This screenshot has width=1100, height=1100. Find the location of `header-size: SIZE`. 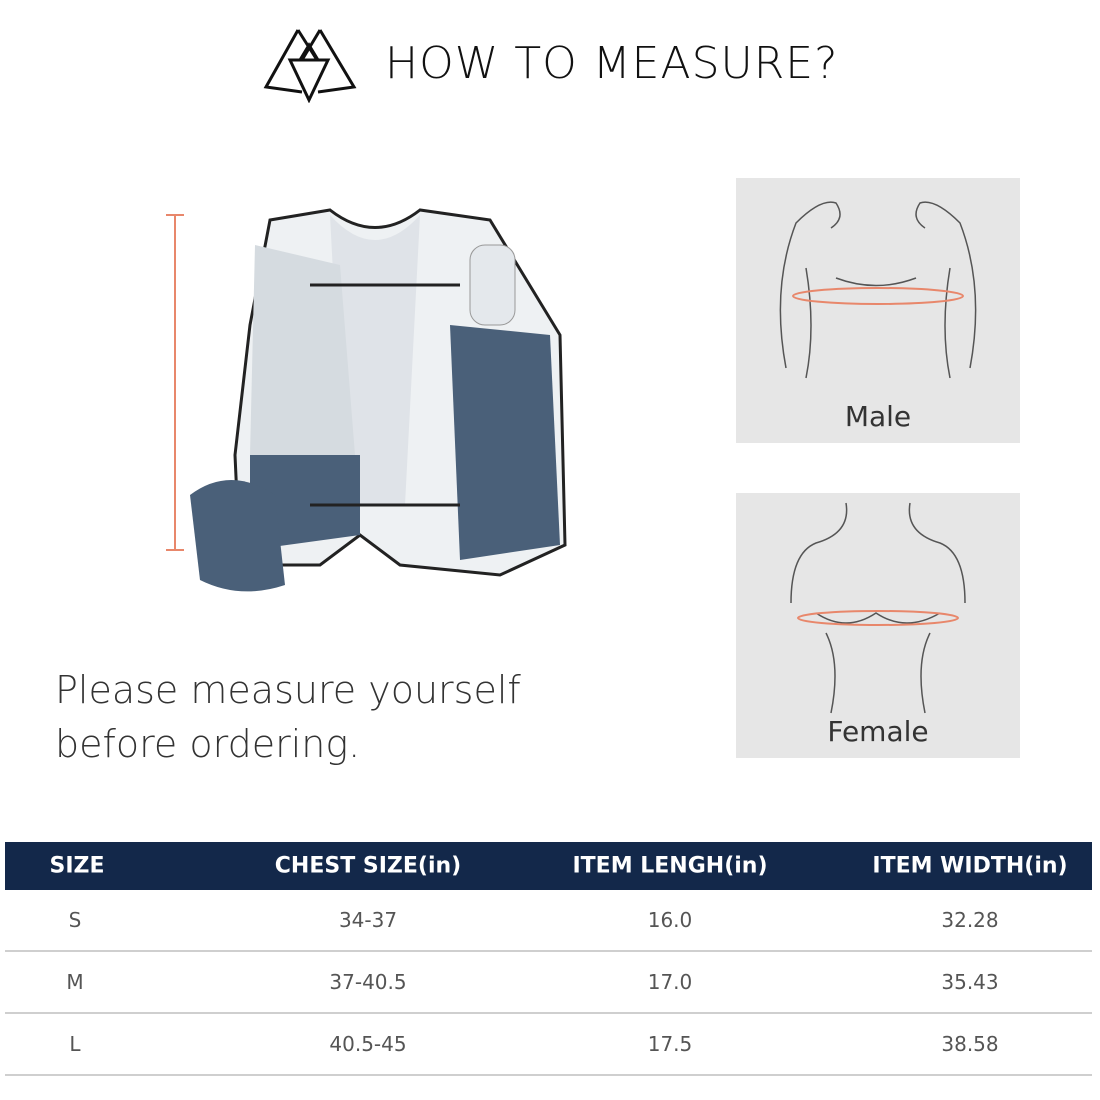

header-size: SIZE is located at coordinates (77, 866).